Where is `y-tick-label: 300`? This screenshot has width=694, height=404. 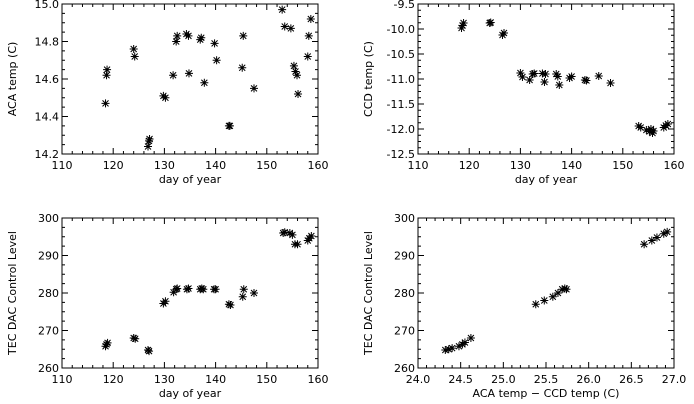
y-tick-label: 300 is located at coordinates (404, 218).